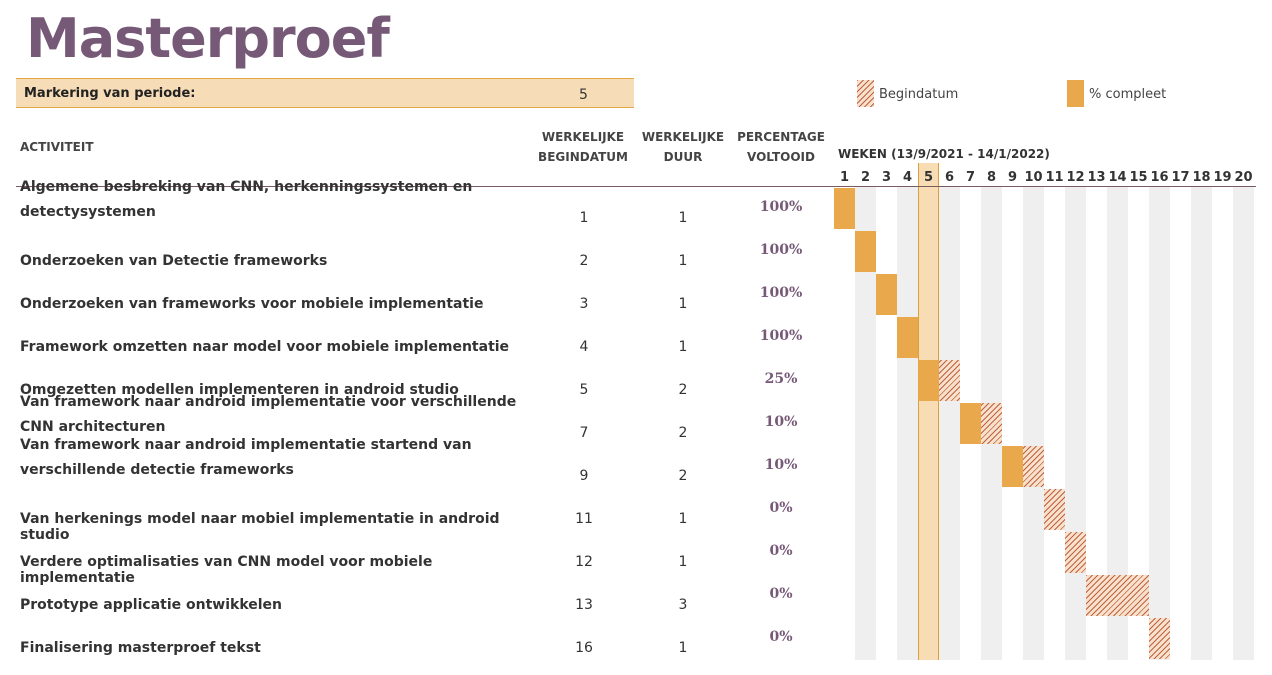 The image size is (1272, 675). Describe the element at coordinates (1033, 177) in the screenshot. I see `week-label: 10` at that location.